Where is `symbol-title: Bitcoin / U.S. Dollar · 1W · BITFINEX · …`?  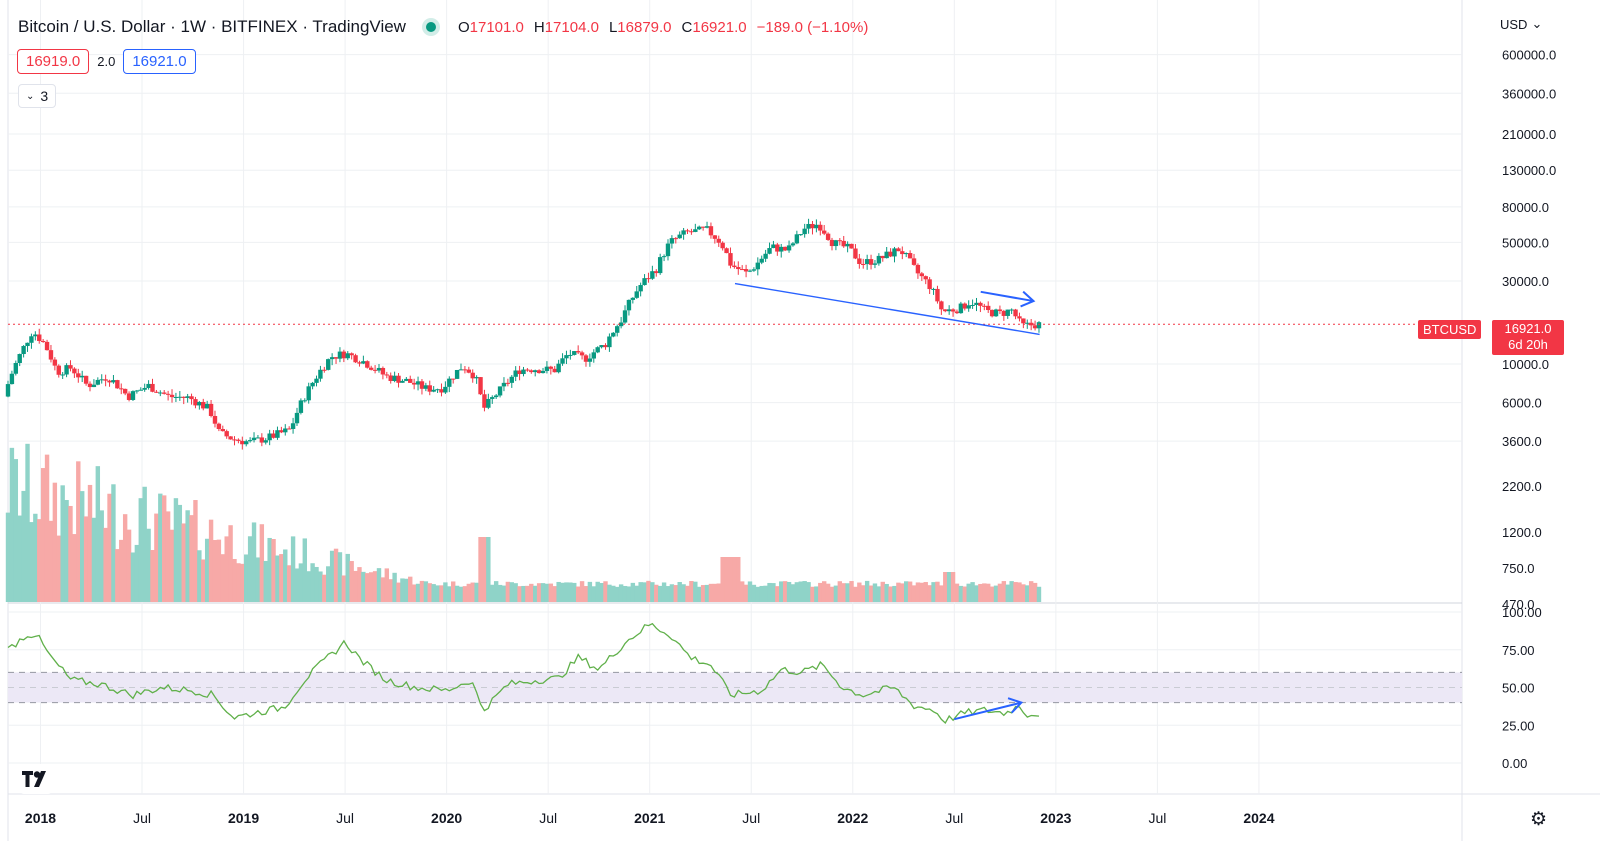
symbol-title: Bitcoin / U.S. Dollar · 1W · BITFINEX · … is located at coordinates (212, 26).